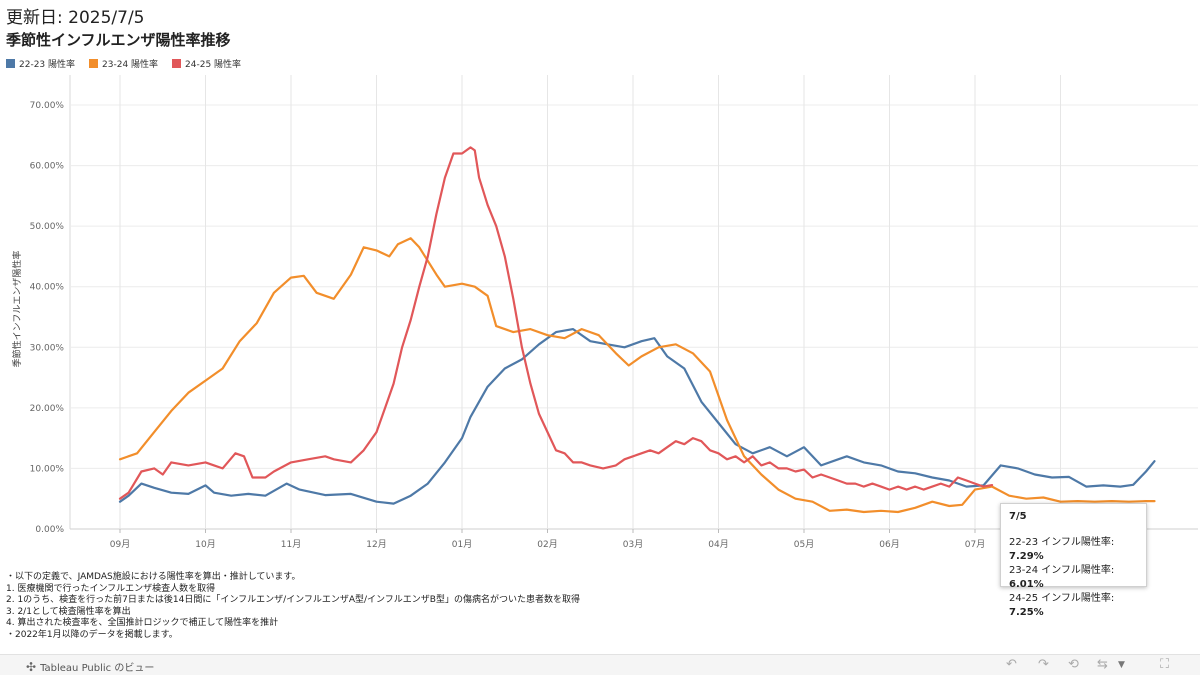  Describe the element at coordinates (205, 544) in the screenshot. I see `x-tick-label: 10月` at that location.